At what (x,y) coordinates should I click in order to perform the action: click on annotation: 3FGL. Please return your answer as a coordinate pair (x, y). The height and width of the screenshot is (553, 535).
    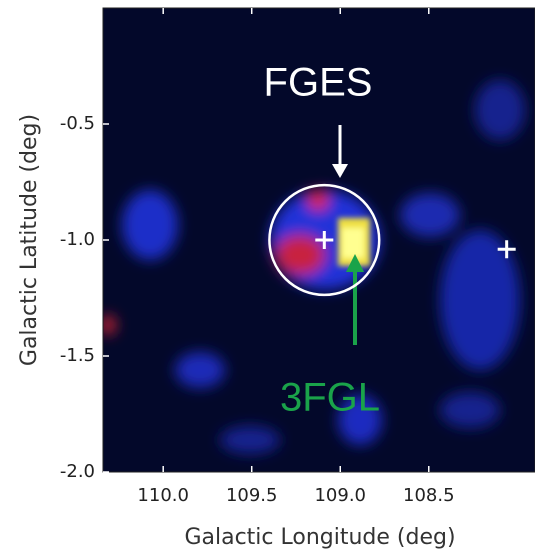
    Looking at the image, I should click on (330, 398).